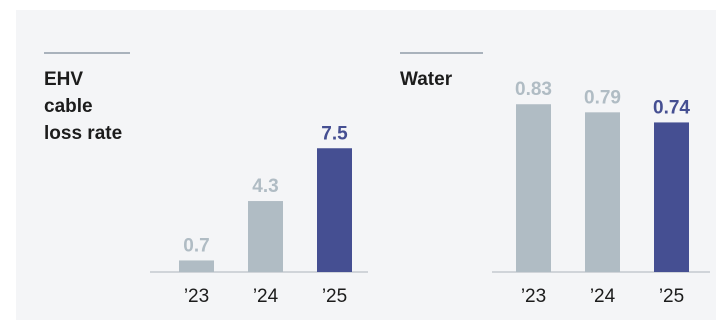  I want to click on metric-label: Water, so click(426, 79).